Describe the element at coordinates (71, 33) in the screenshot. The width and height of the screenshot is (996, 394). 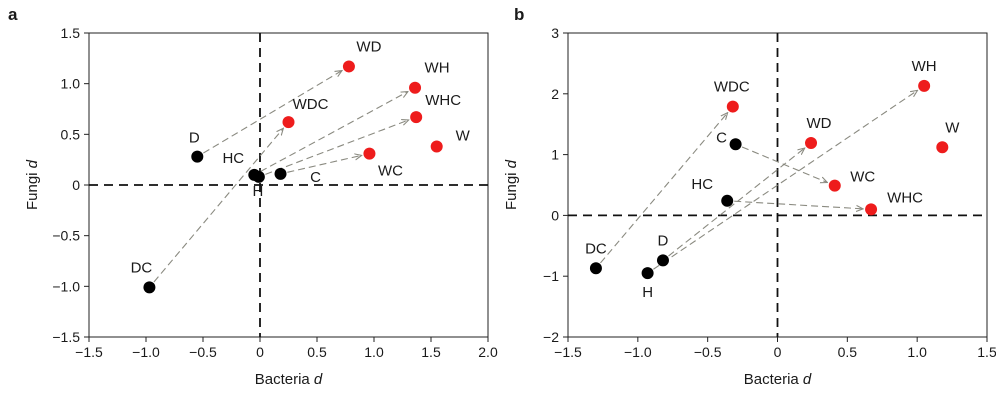
I see `y-tick-label: 1.5` at that location.